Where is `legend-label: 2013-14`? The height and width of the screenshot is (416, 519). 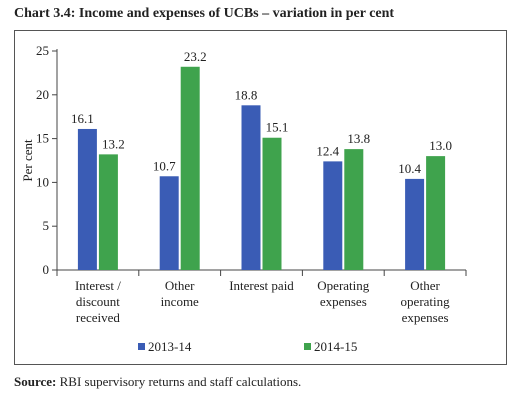 legend-label: 2013-14 is located at coordinates (170, 346).